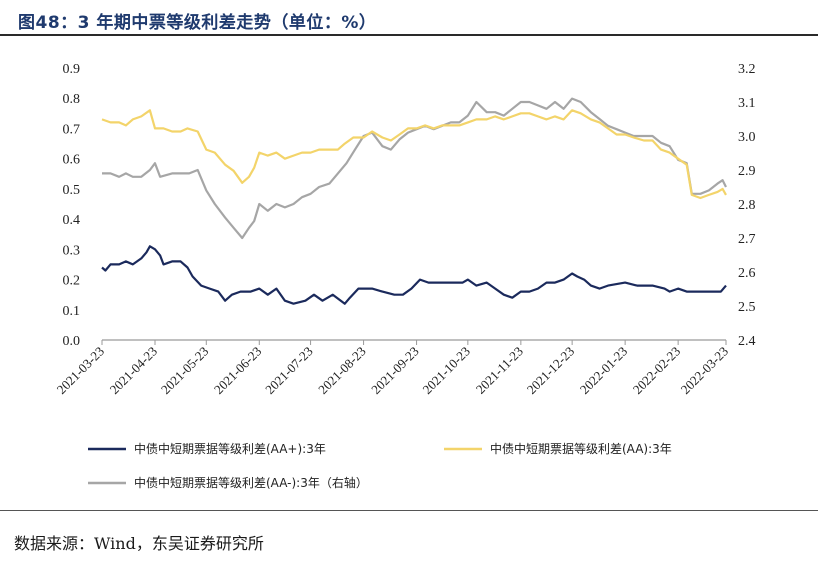 The width and height of the screenshot is (818, 569). I want to click on right-y-tick-label: 2.8, so click(747, 205).